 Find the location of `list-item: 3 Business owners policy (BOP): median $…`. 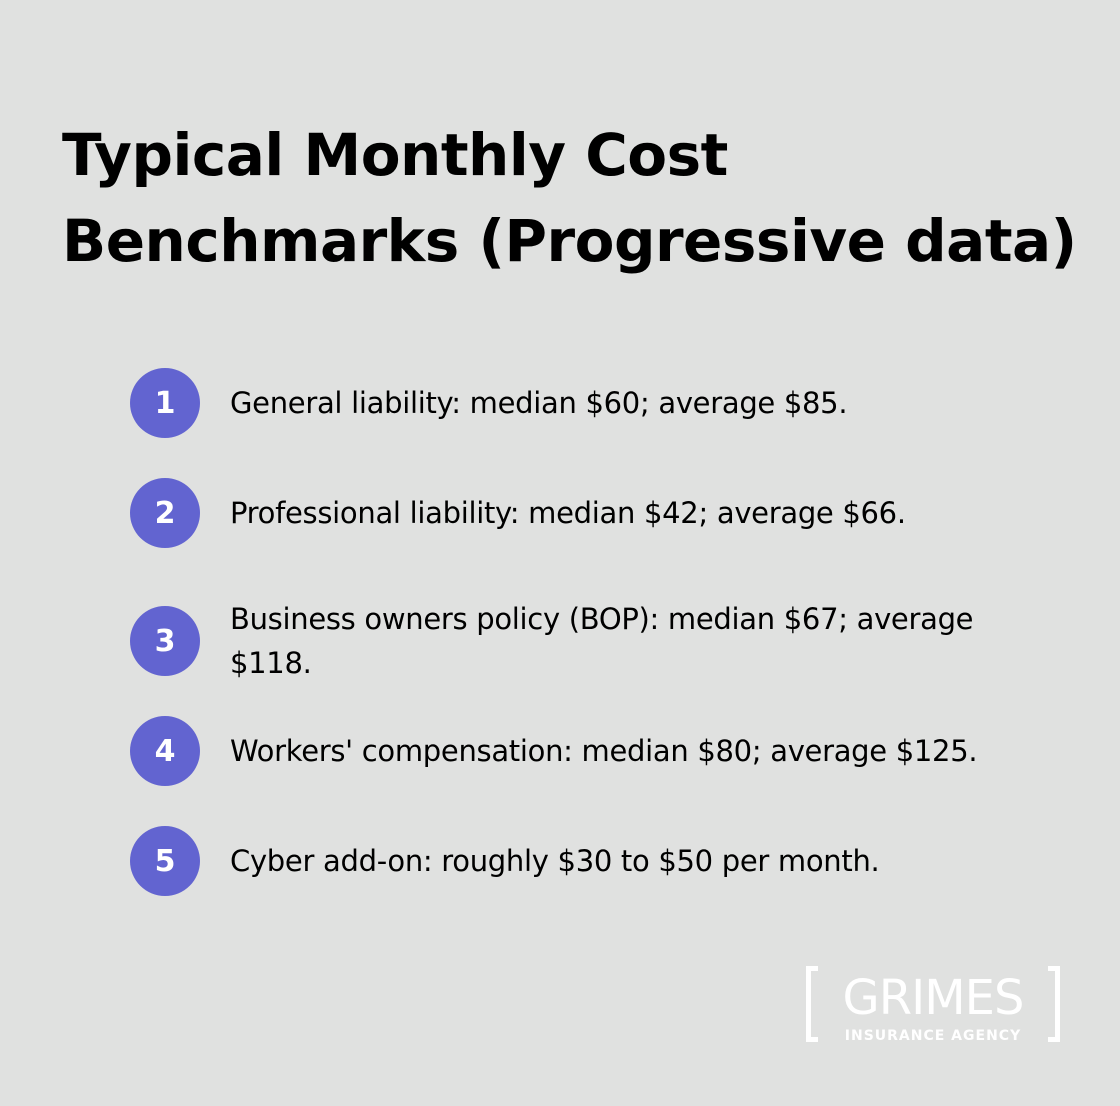

list-item: 3 Business owners policy (BOP): median $… is located at coordinates (575, 641).